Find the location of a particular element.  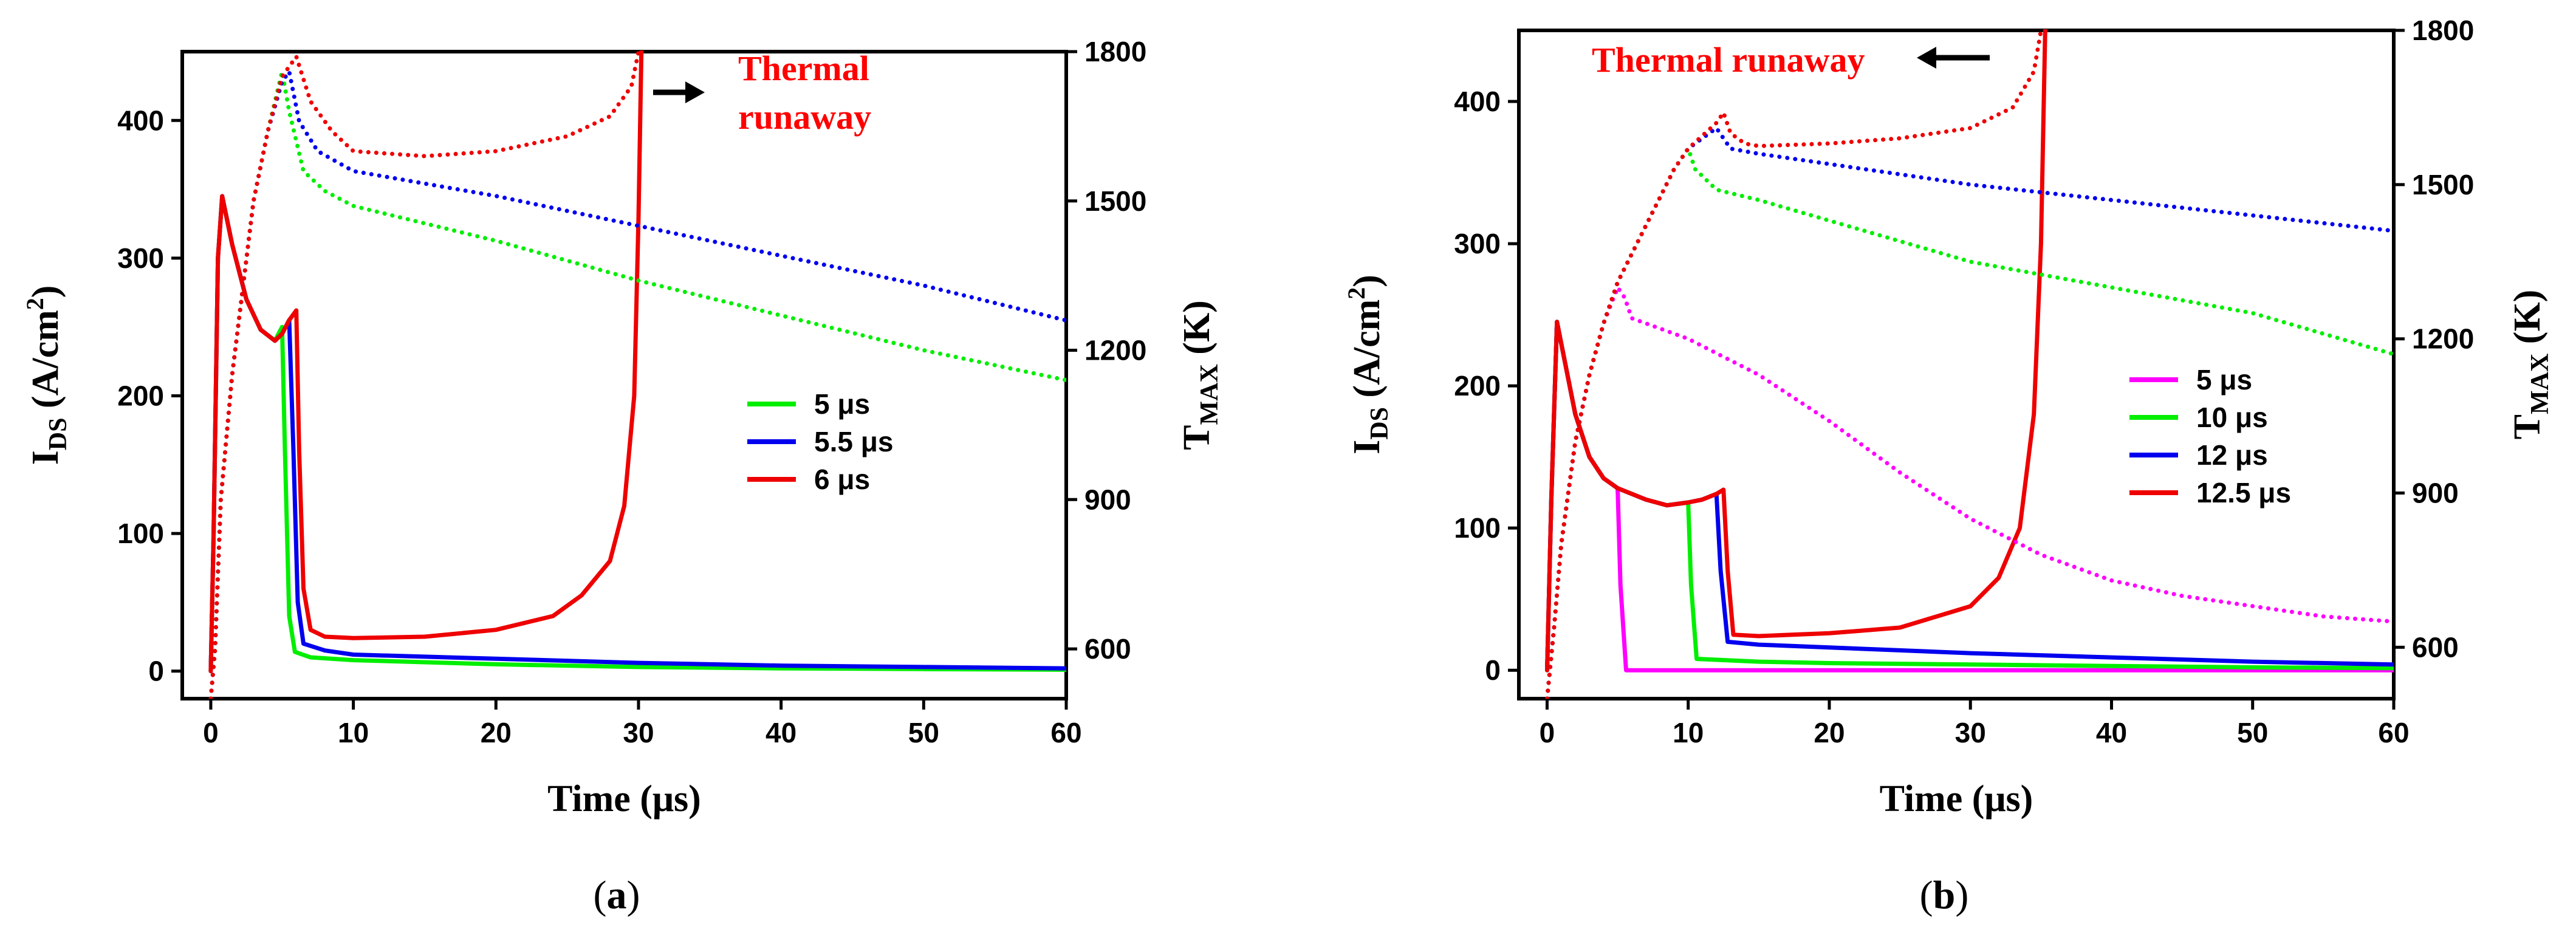

annotation-text: Thermal runaway is located at coordinates (1728, 60).